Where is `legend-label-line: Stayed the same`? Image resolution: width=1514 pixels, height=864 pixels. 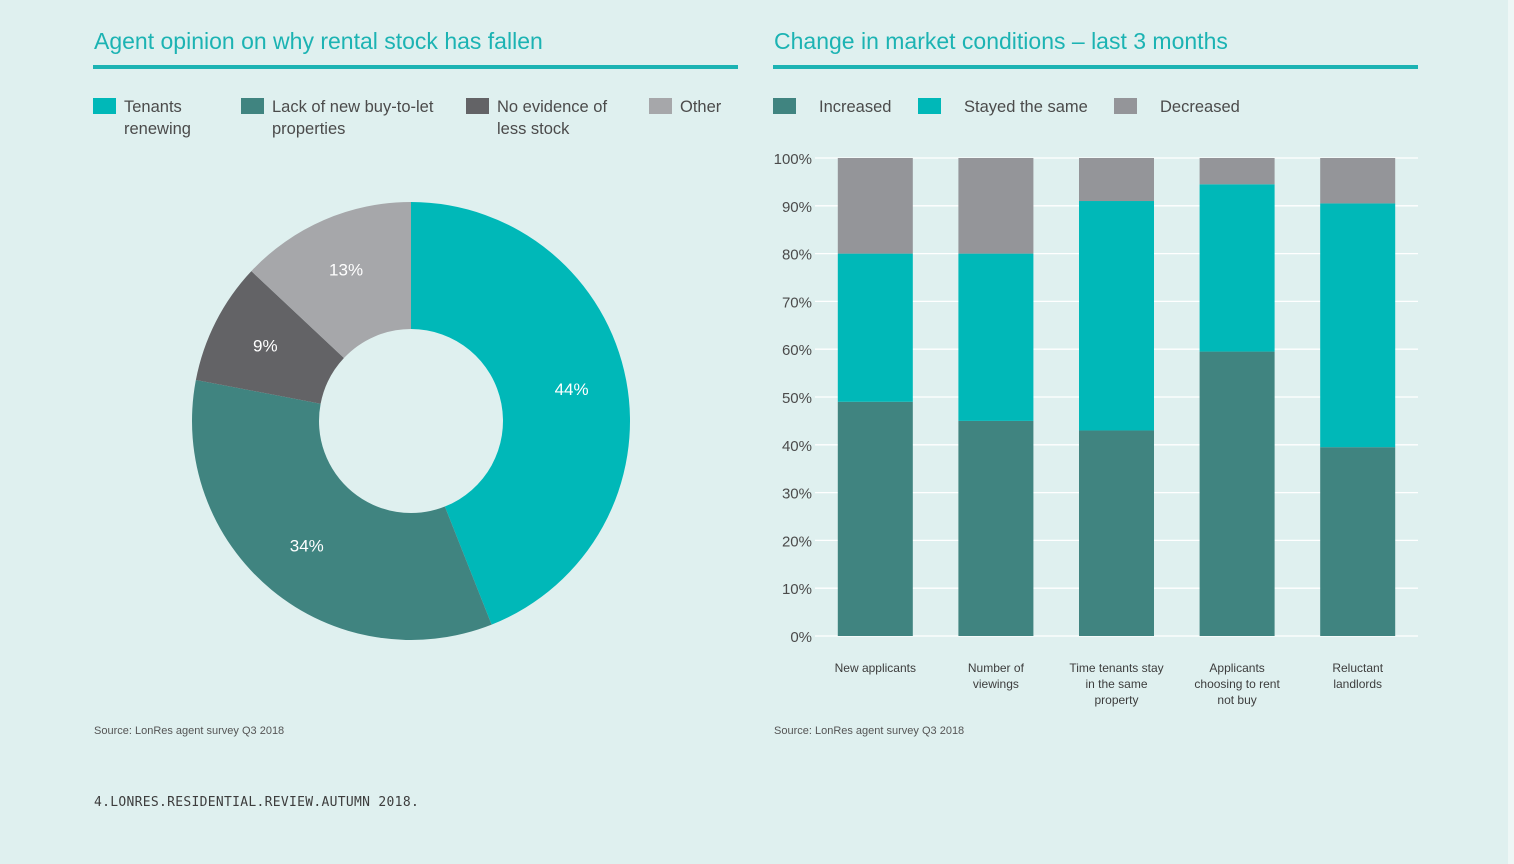
legend-label-line: Stayed the same is located at coordinates (1026, 107).